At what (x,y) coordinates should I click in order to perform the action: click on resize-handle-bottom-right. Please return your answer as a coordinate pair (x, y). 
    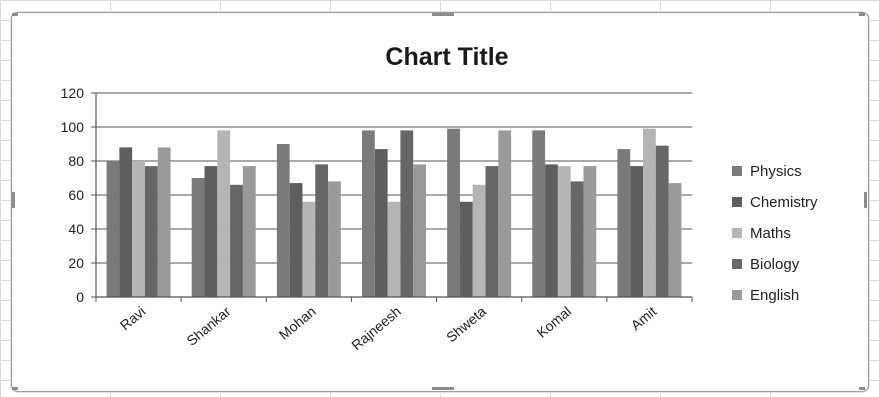
    Looking at the image, I should click on (862, 388).